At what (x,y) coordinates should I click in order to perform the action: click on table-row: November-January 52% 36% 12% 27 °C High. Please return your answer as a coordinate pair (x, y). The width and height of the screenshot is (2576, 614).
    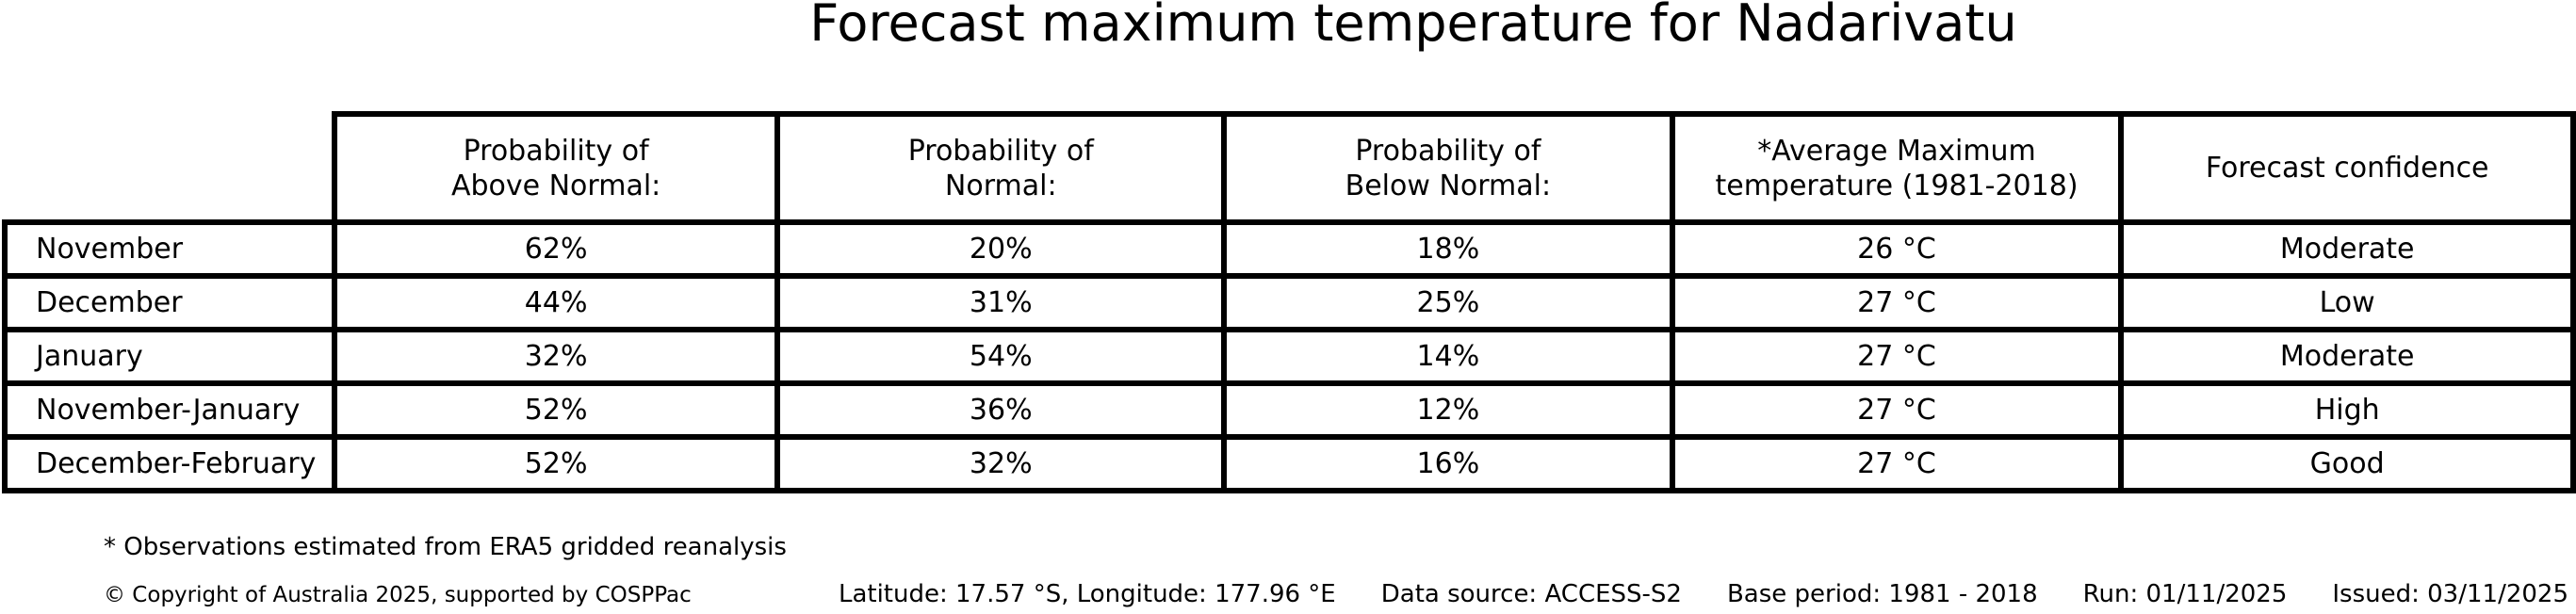
    Looking at the image, I should click on (1289, 410).